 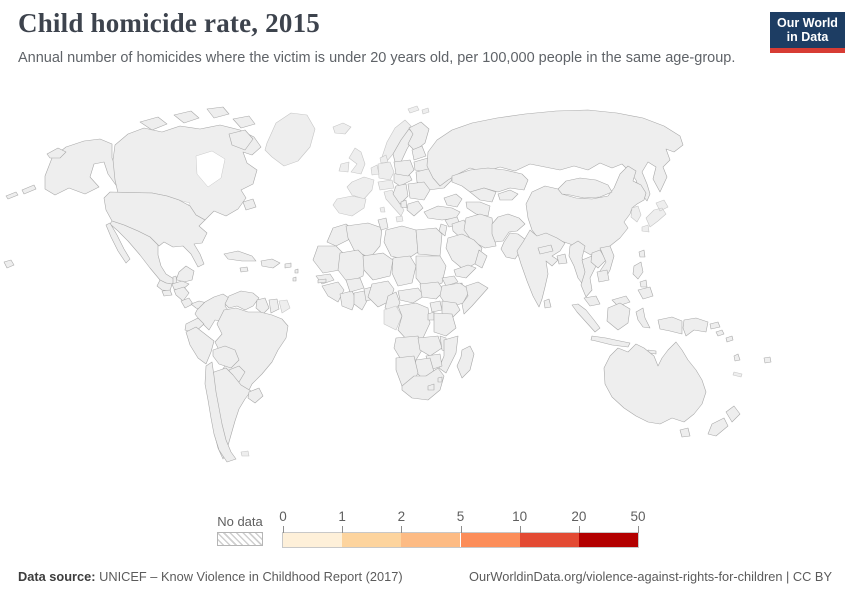 I want to click on country-iceland, so click(x=342, y=128).